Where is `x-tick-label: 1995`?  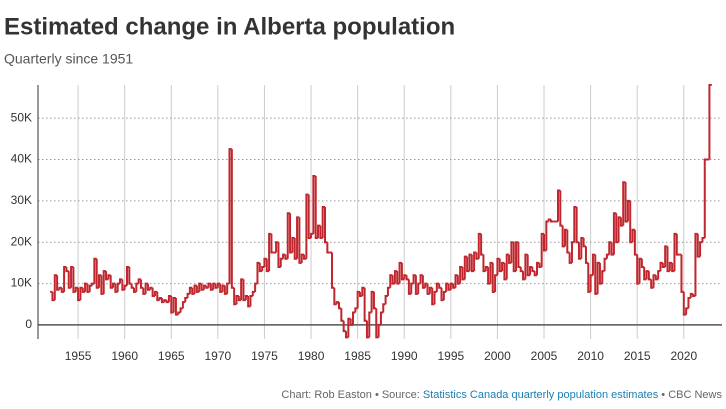 x-tick-label: 1995 is located at coordinates (450, 356).